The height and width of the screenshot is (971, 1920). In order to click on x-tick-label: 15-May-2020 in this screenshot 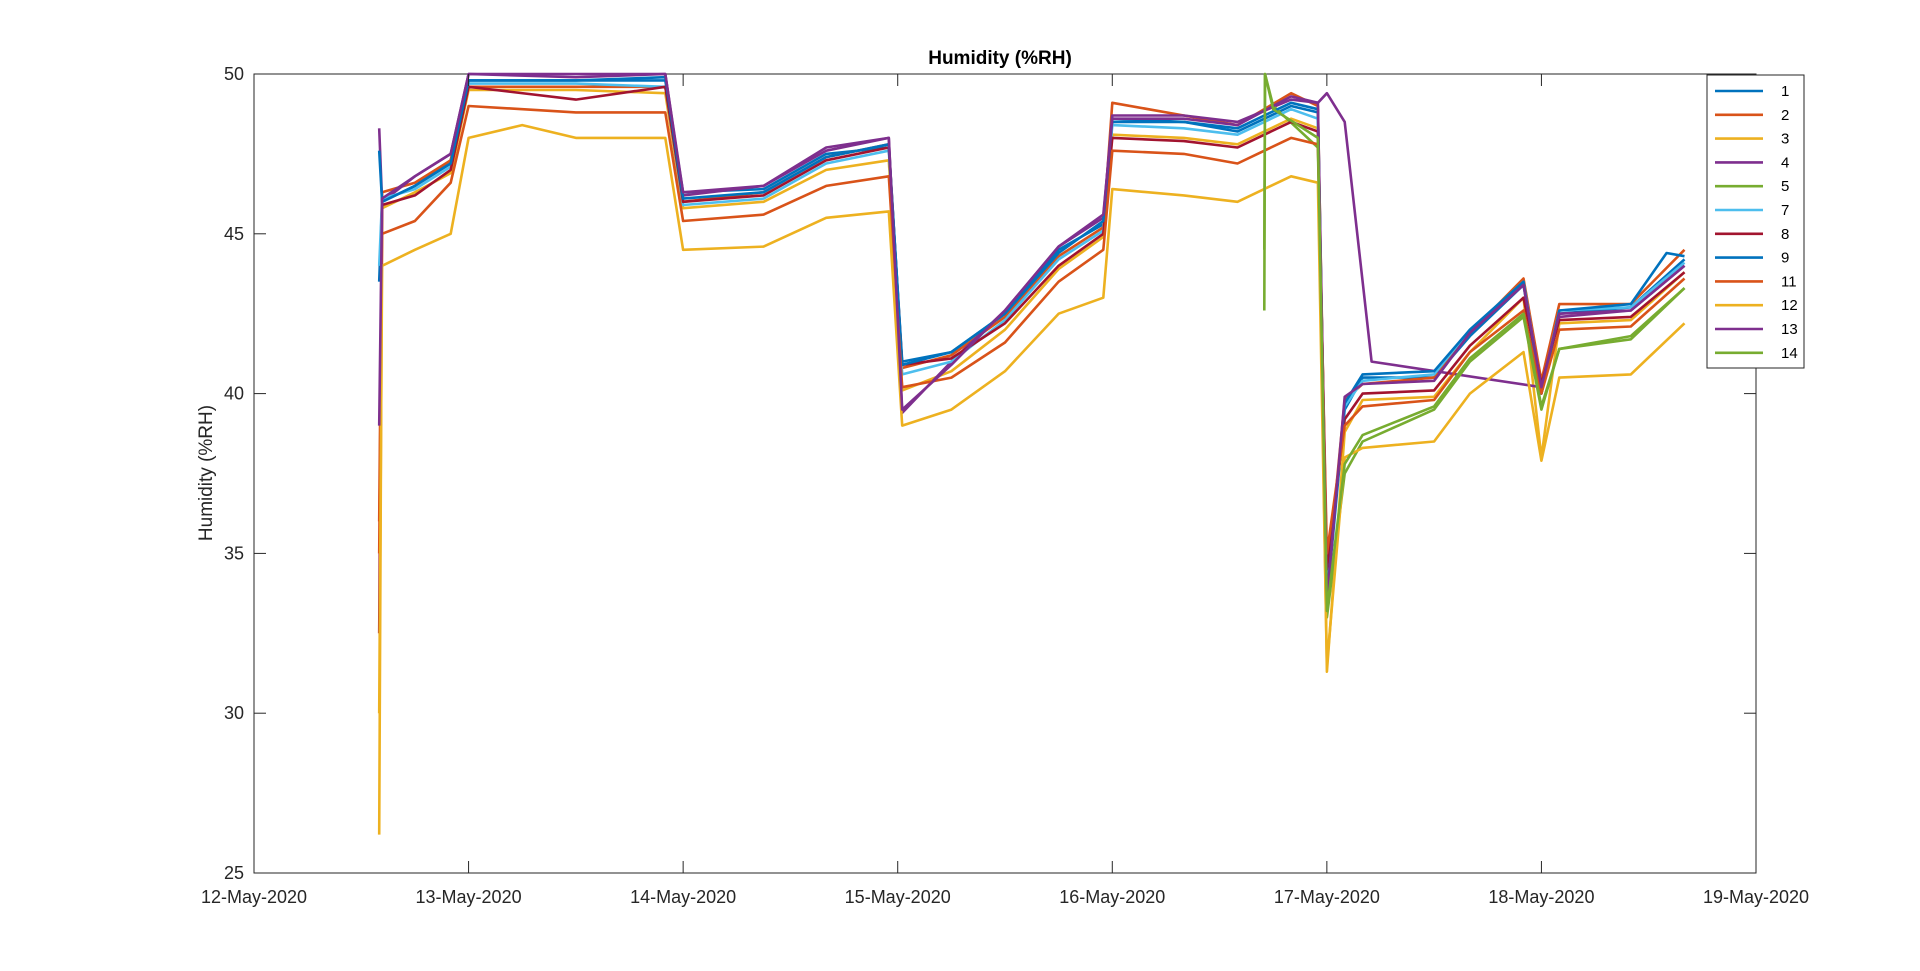, I will do `click(898, 897)`.